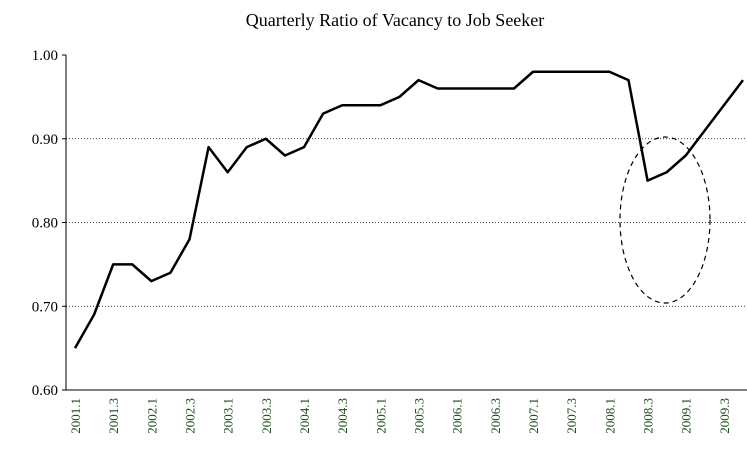  I want to click on x-tick-label: 2003.1, so click(228, 416).